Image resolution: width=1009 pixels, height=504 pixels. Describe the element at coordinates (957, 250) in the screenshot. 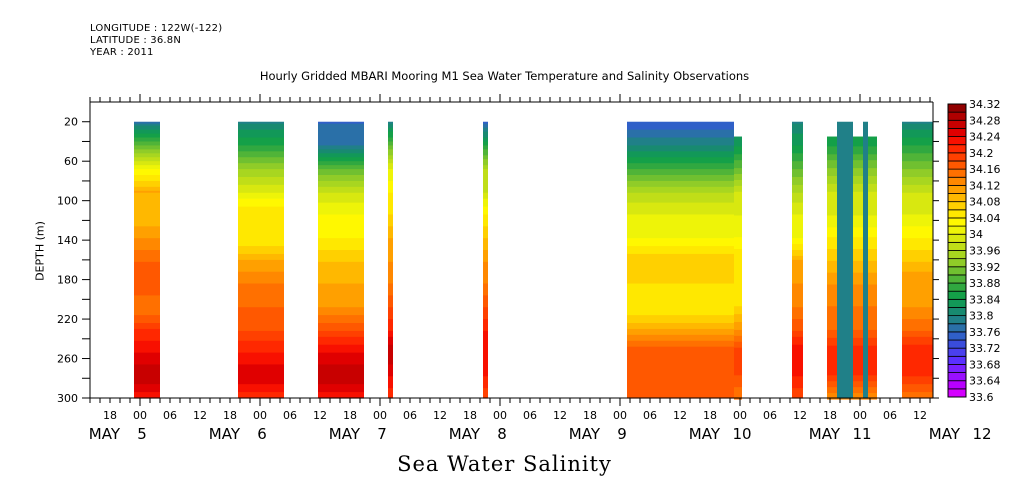

I see `colorbar-frame` at that location.